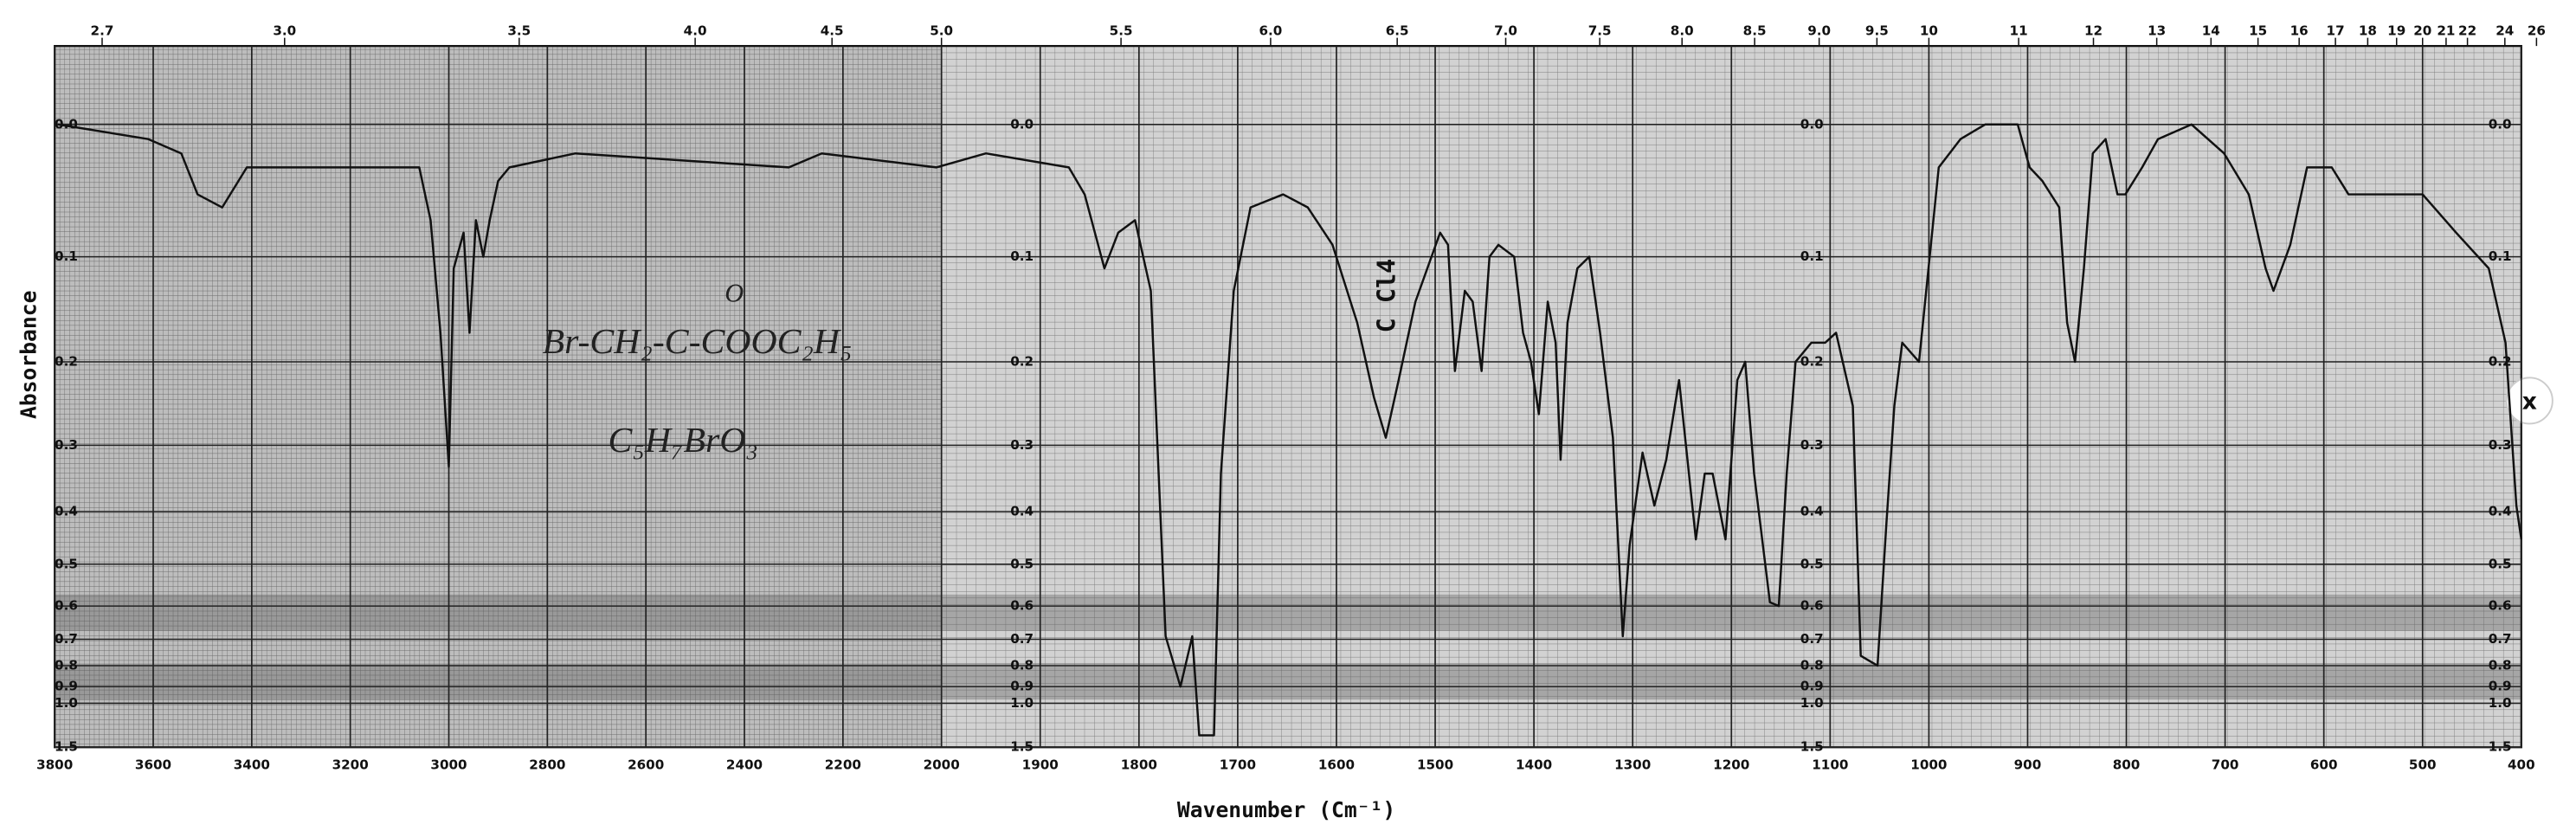 The width and height of the screenshot is (2576, 831). Describe the element at coordinates (1238, 765) in the screenshot. I see `x-tick-label: 1700` at that location.